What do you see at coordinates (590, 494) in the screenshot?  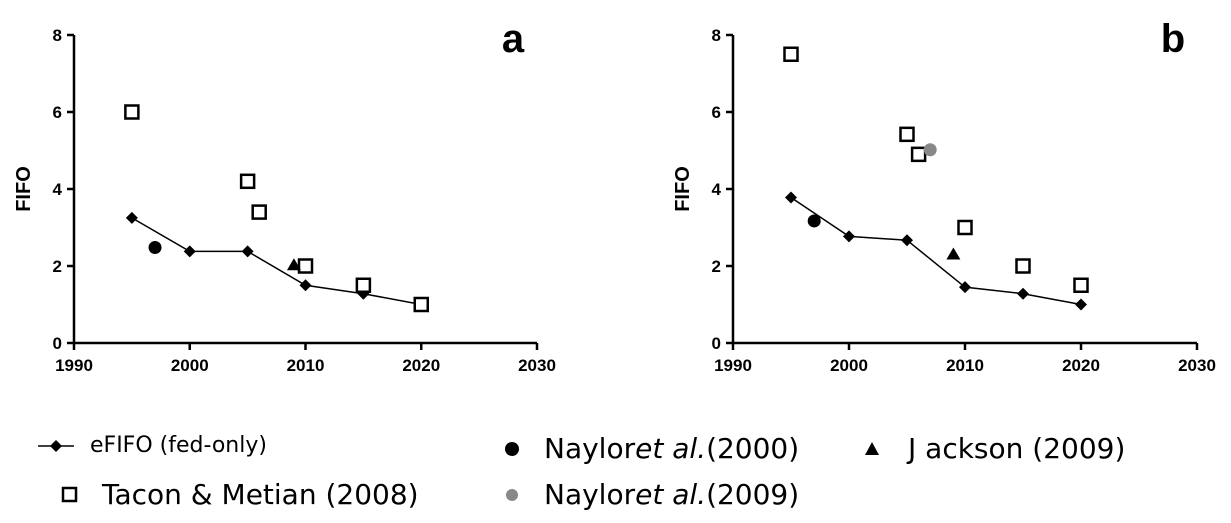 I see `legend-label-naylor2009-name: Naylor` at bounding box center [590, 494].